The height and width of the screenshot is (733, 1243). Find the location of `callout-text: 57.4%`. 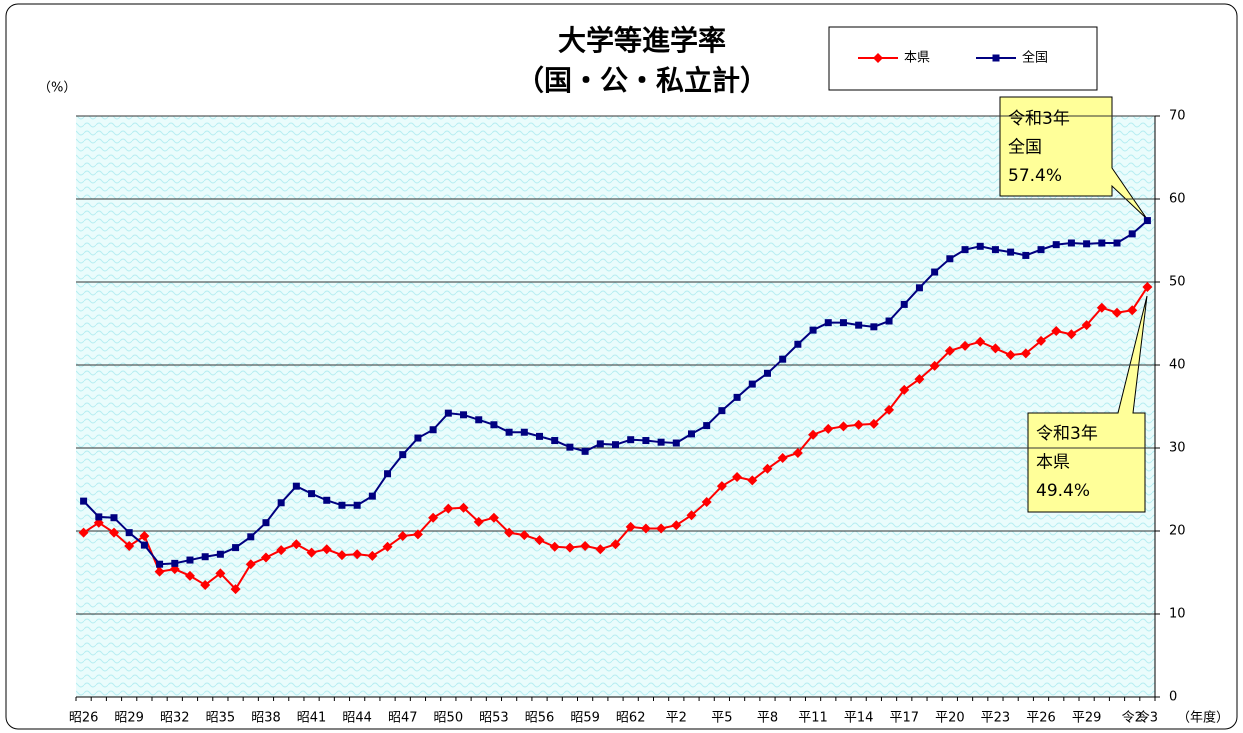

callout-text: 57.4% is located at coordinates (1035, 176).